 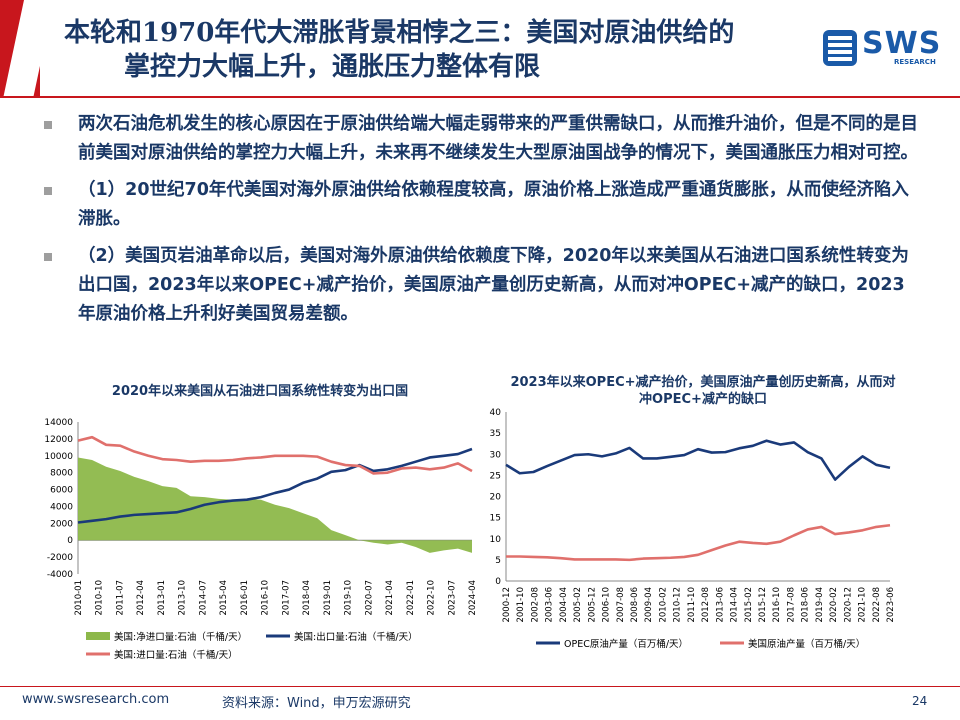 I want to click on series-area, so click(x=275, y=505).